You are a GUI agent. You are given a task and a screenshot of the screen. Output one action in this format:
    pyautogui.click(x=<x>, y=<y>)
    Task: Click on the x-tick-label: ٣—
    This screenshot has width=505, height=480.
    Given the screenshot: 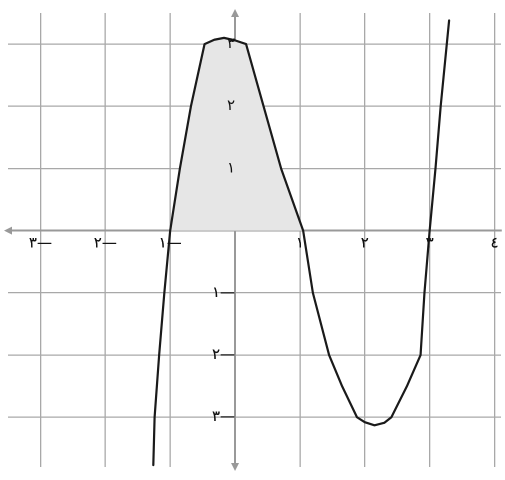 What is the action you would take?
    pyautogui.click(x=40, y=243)
    